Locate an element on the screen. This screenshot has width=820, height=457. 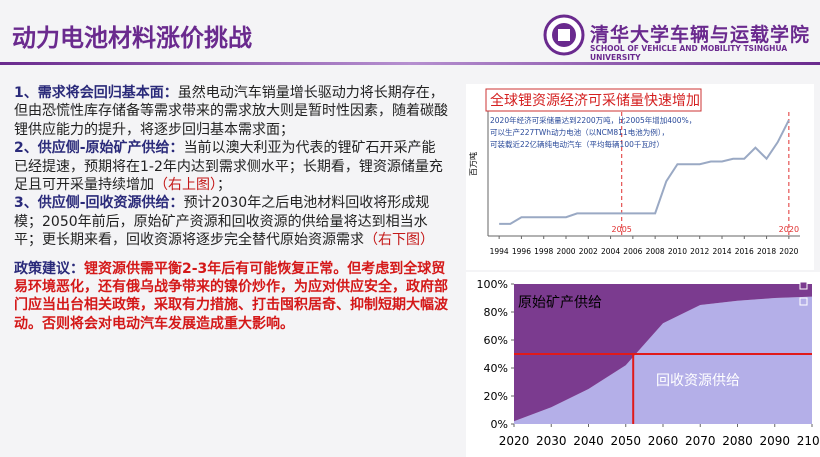
x-tick-label: 2100 is located at coordinates (808, 441).